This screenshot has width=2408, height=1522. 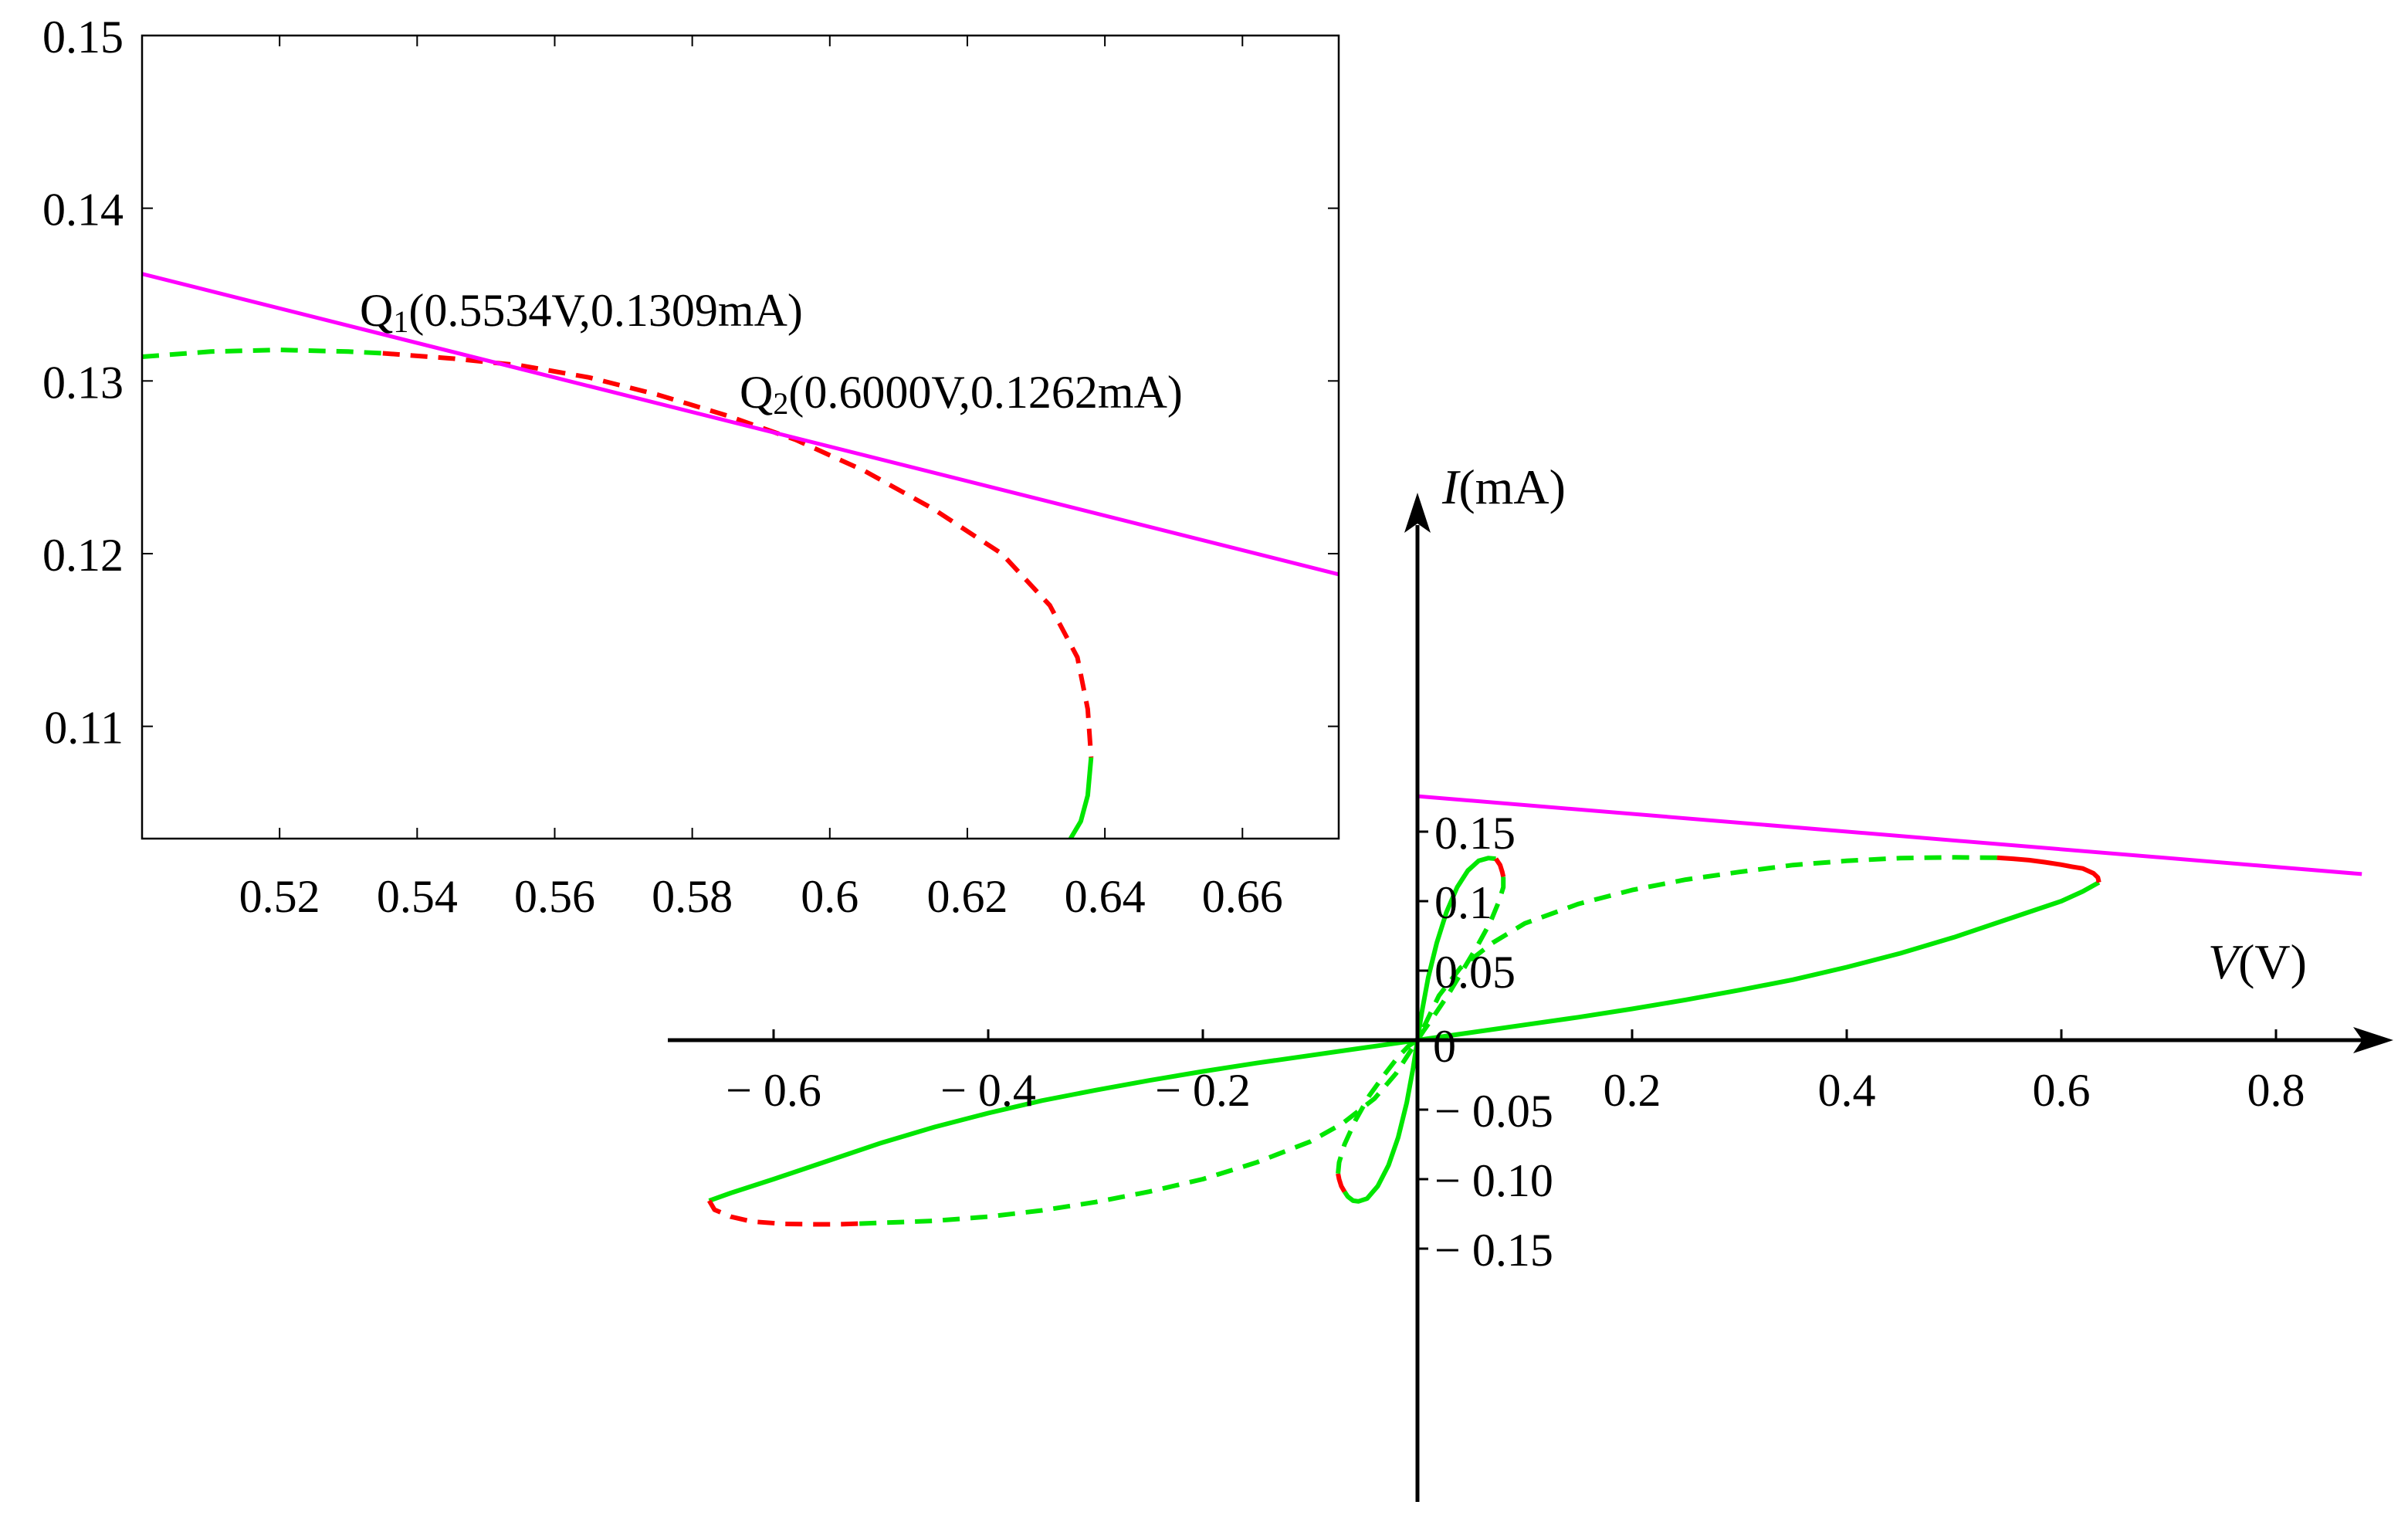 What do you see at coordinates (1512, 487) in the screenshot?
I see `y-axis-label-unit: (mA)` at bounding box center [1512, 487].